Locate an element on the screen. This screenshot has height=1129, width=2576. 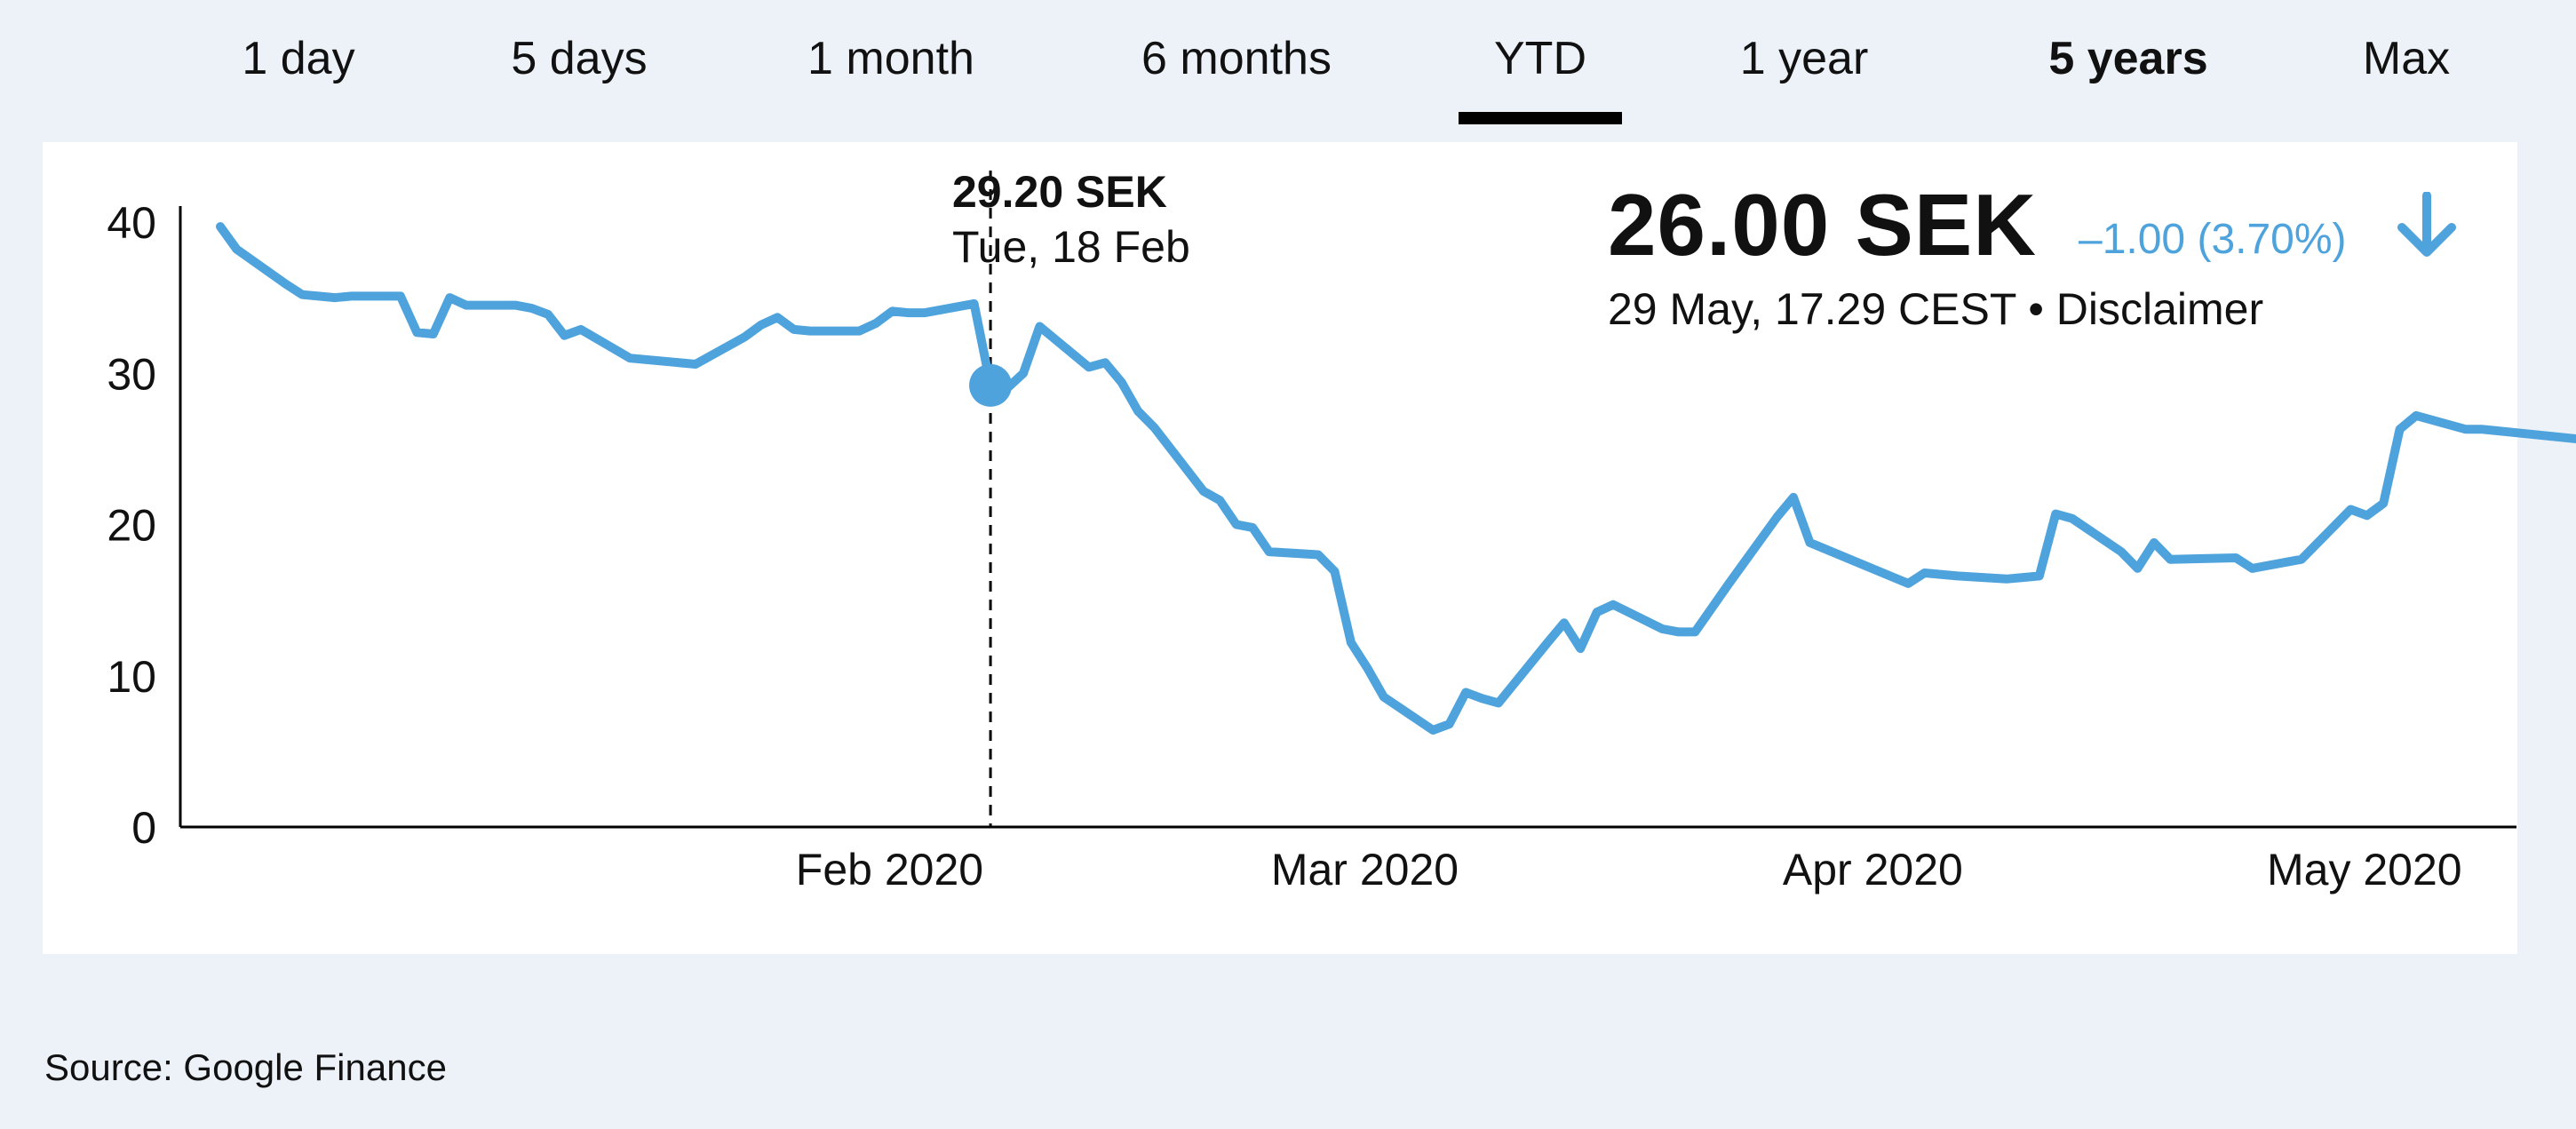
tab-1-year: 1 year is located at coordinates (1804, 59).